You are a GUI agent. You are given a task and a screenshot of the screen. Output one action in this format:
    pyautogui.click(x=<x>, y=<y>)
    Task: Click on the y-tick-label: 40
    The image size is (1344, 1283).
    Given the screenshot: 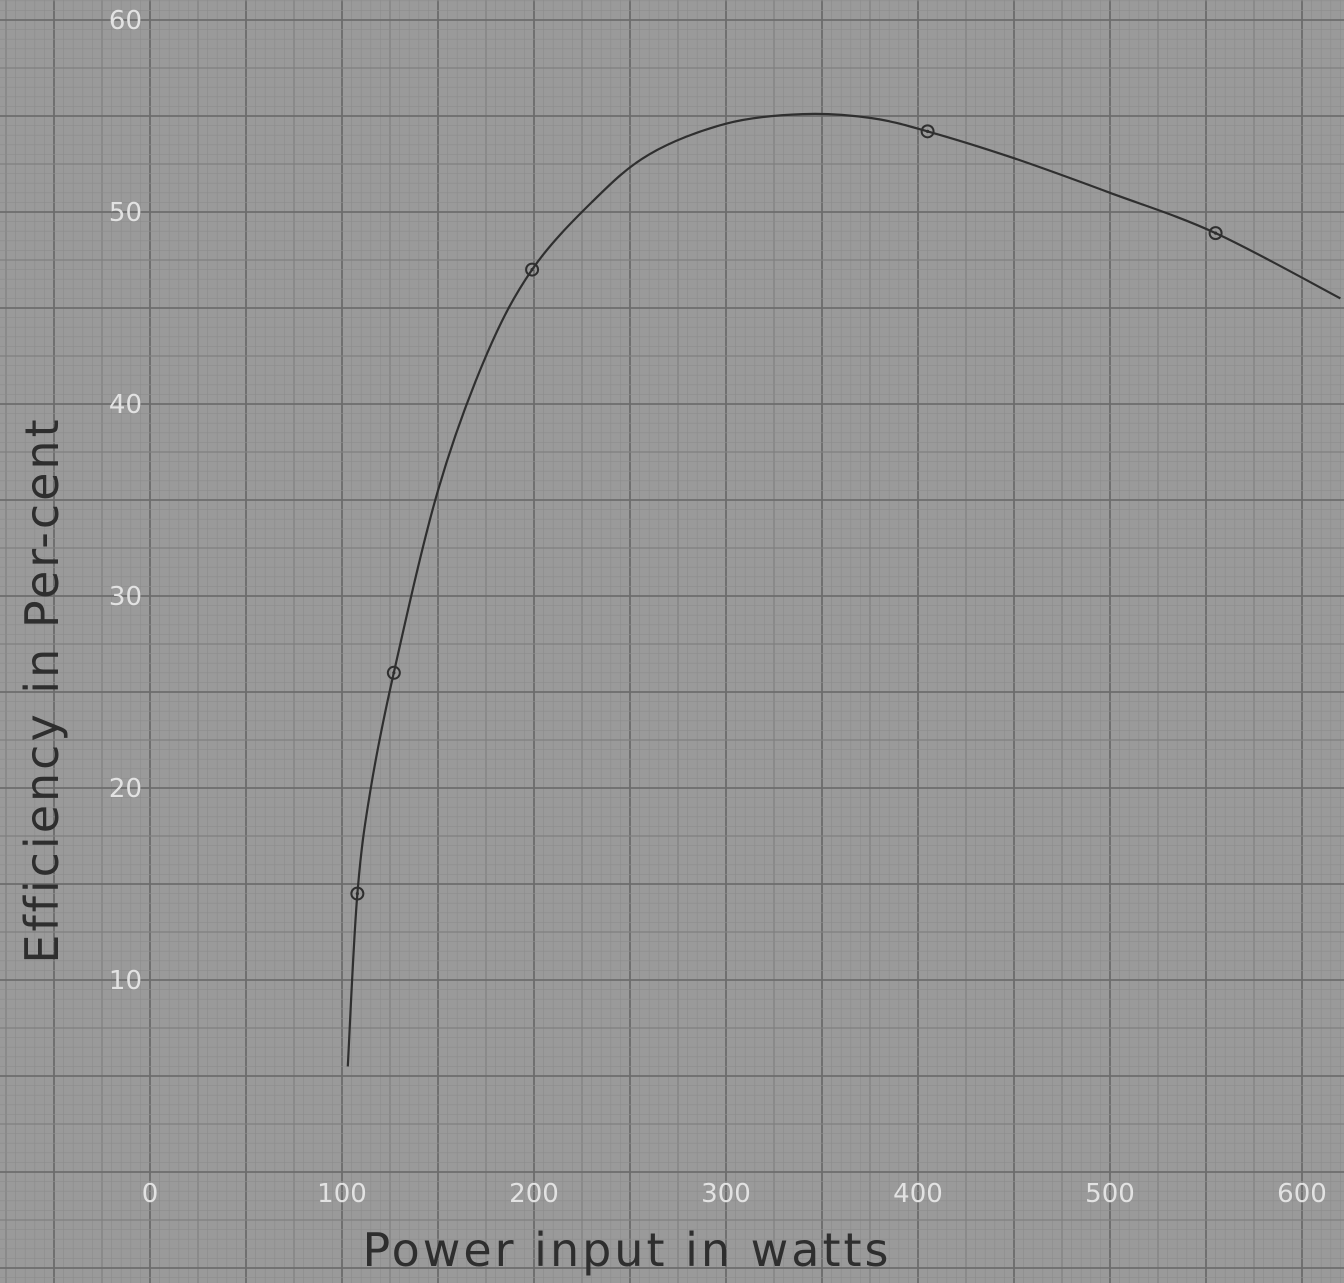 What is the action you would take?
    pyautogui.click(x=125, y=405)
    